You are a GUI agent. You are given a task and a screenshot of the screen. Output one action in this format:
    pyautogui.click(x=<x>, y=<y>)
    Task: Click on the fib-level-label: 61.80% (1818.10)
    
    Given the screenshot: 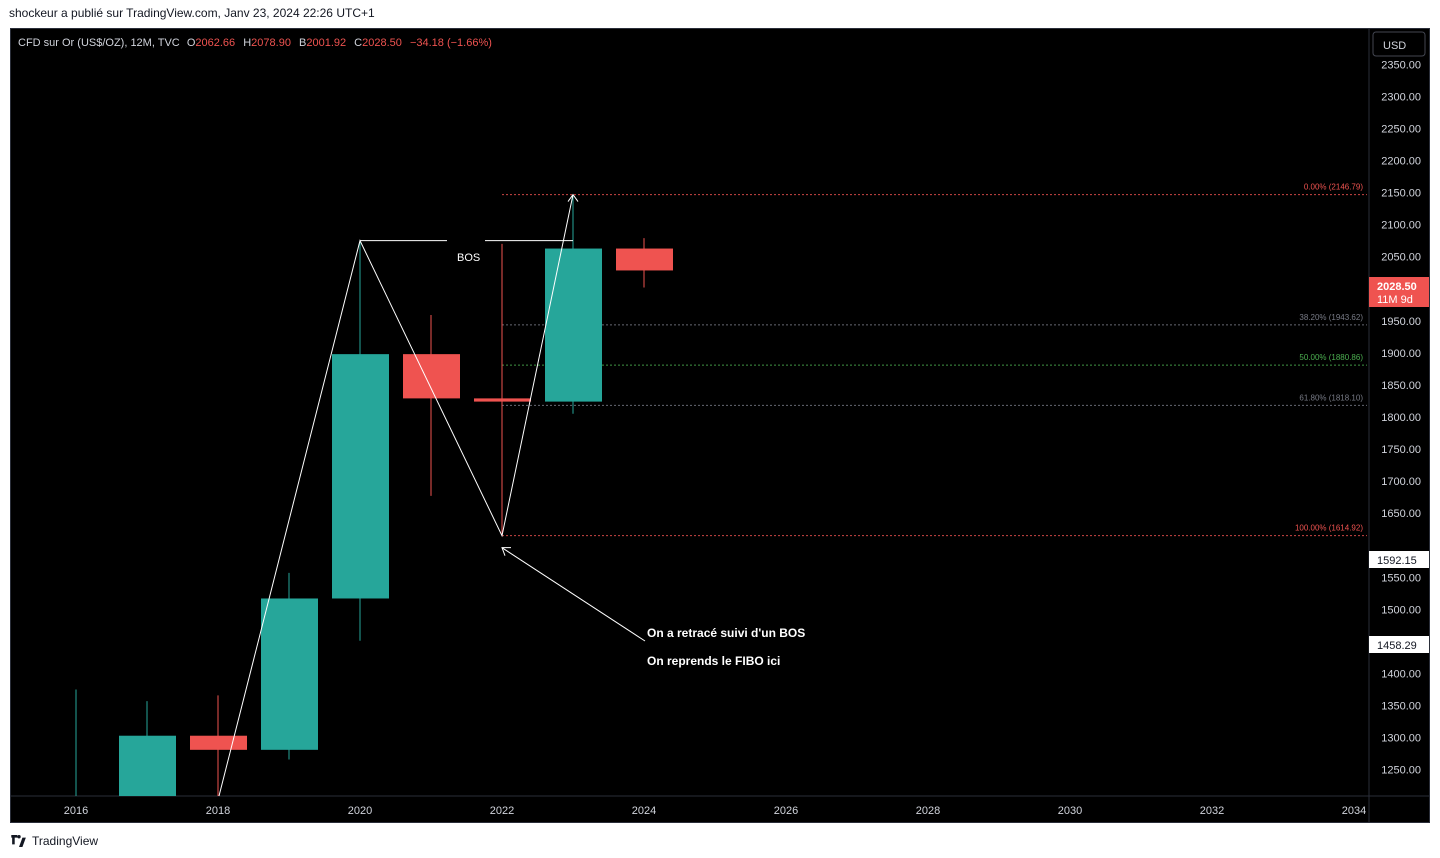 What is the action you would take?
    pyautogui.click(x=1331, y=397)
    